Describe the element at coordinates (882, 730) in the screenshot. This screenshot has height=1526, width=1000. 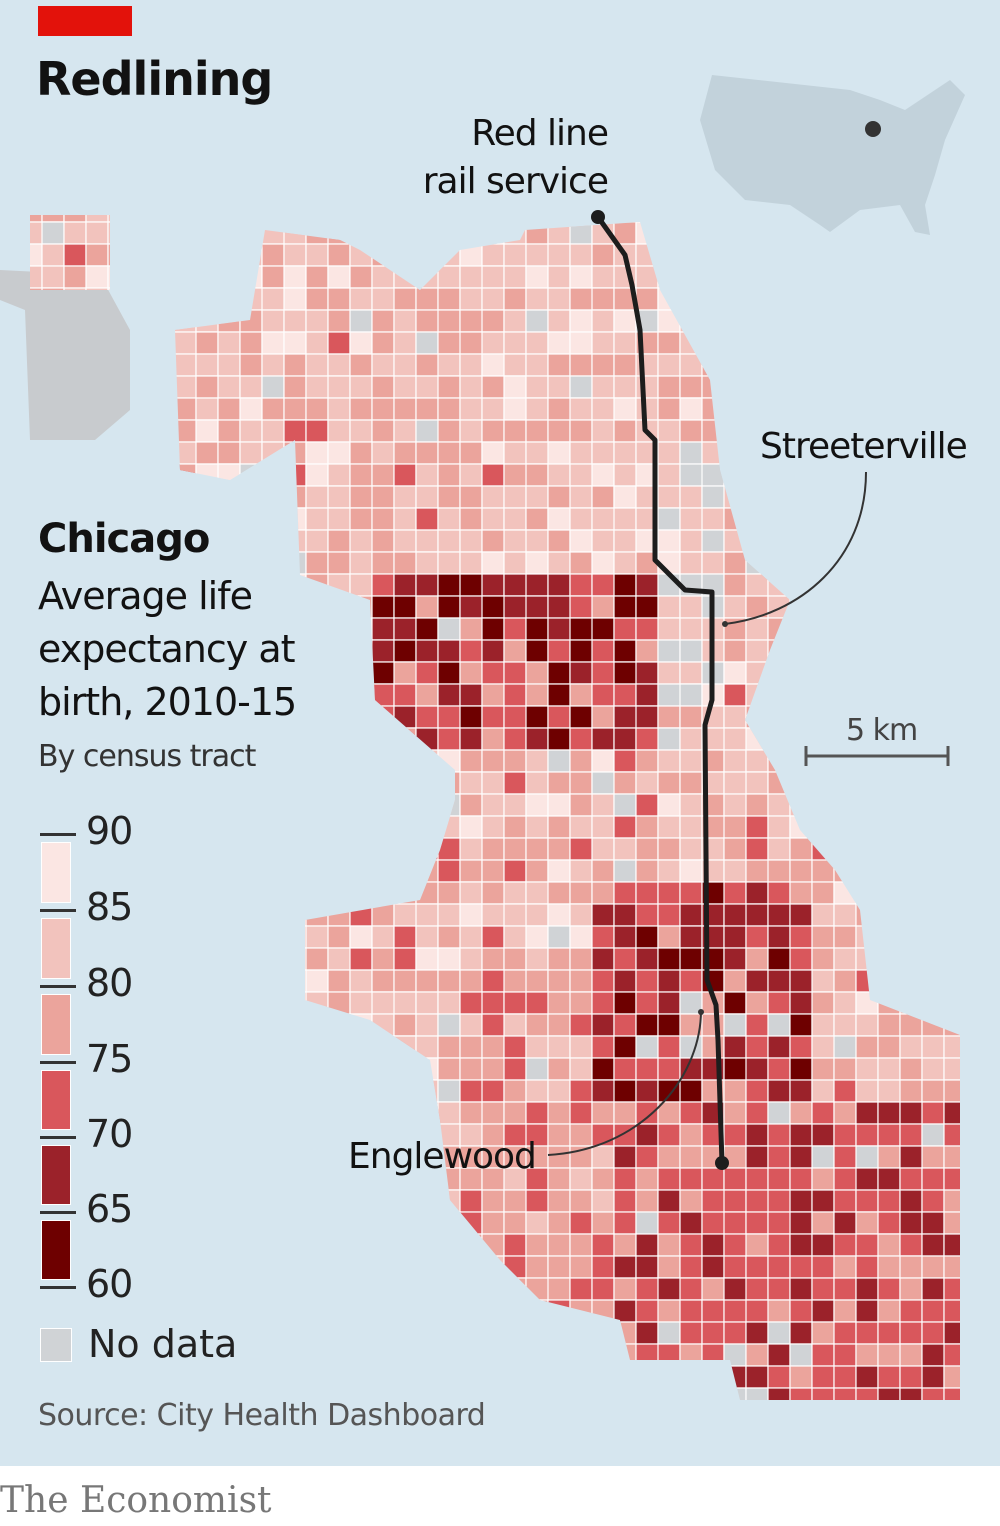
I see `scale-label: 5 km` at that location.